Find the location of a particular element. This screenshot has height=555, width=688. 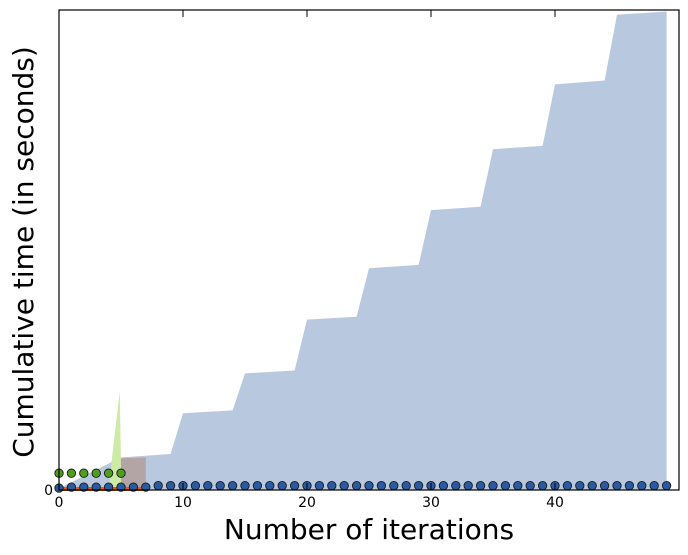

x-tick-label: 30 is located at coordinates (431, 503).